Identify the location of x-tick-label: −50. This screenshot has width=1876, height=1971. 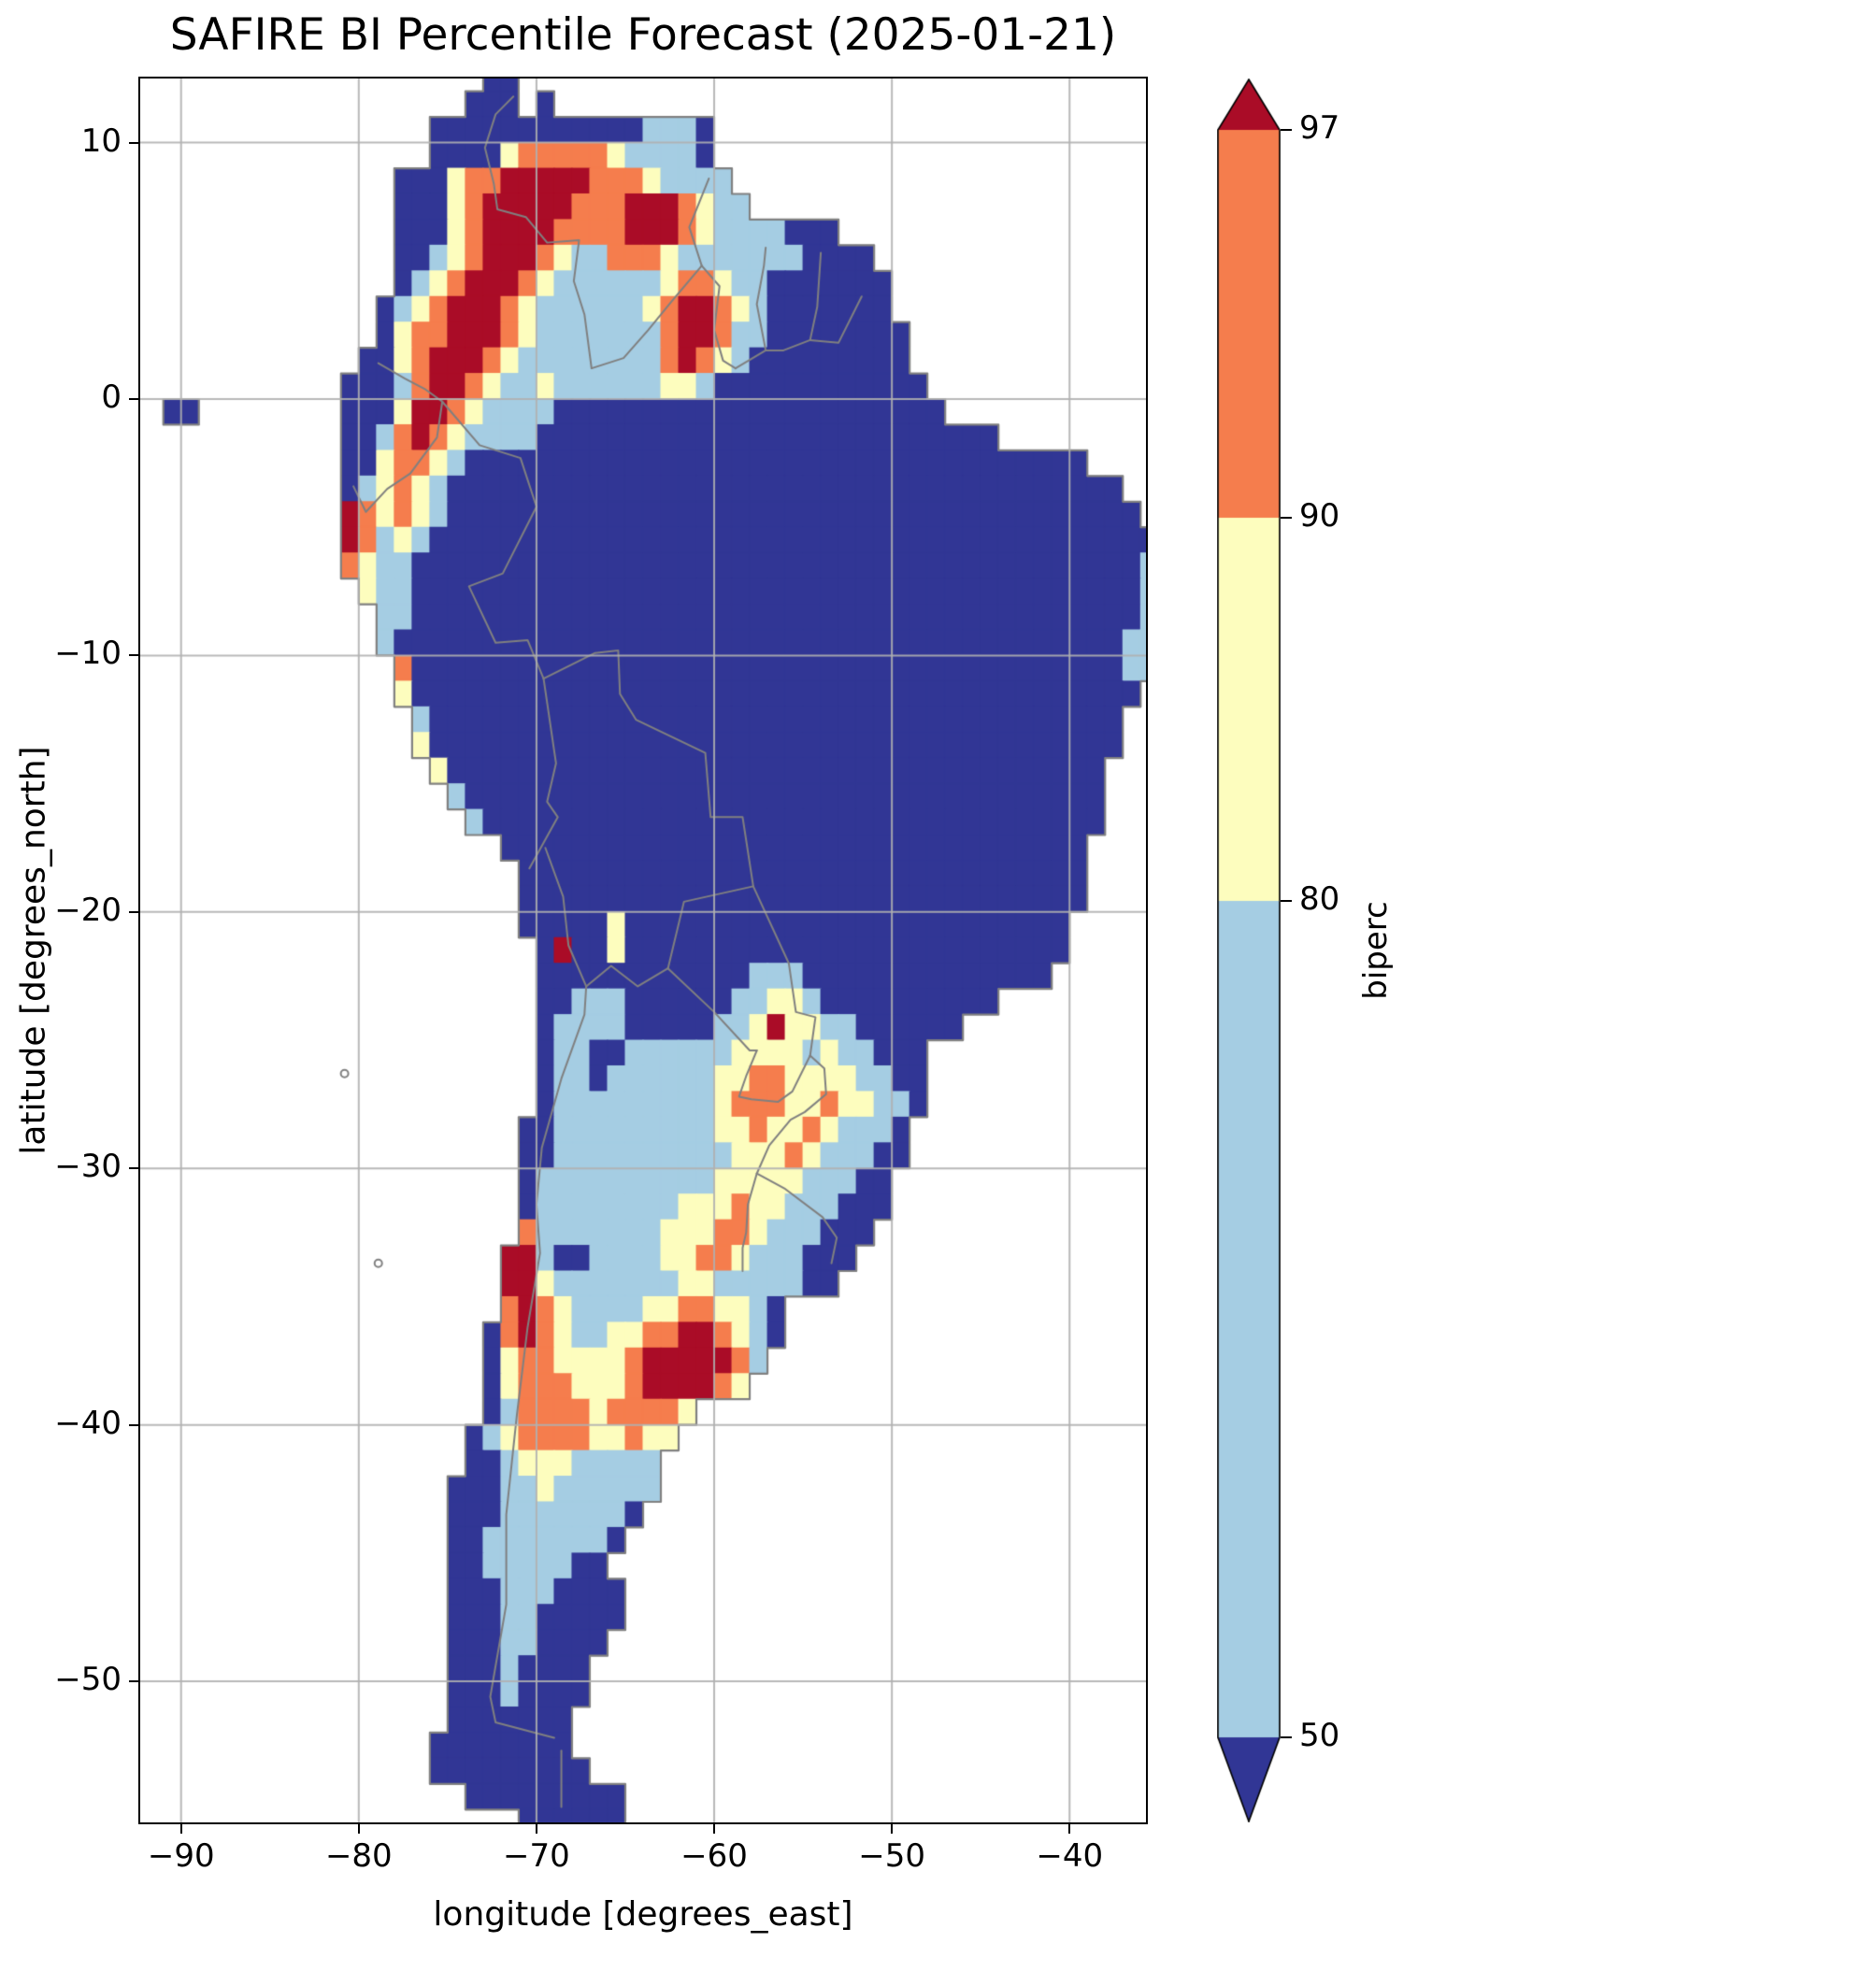
(892, 1856).